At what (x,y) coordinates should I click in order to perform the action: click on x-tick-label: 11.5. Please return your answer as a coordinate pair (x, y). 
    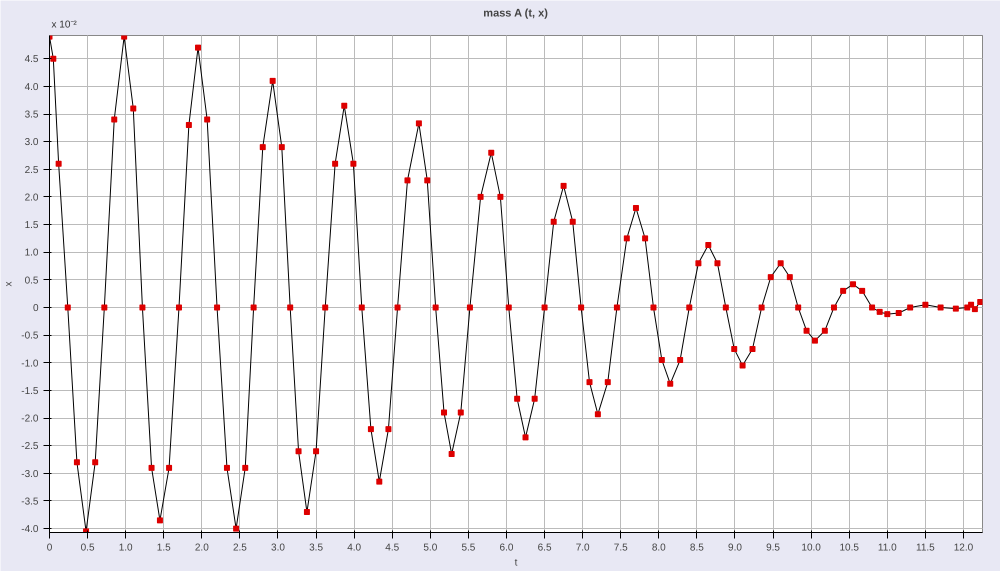
    Looking at the image, I should click on (926, 548).